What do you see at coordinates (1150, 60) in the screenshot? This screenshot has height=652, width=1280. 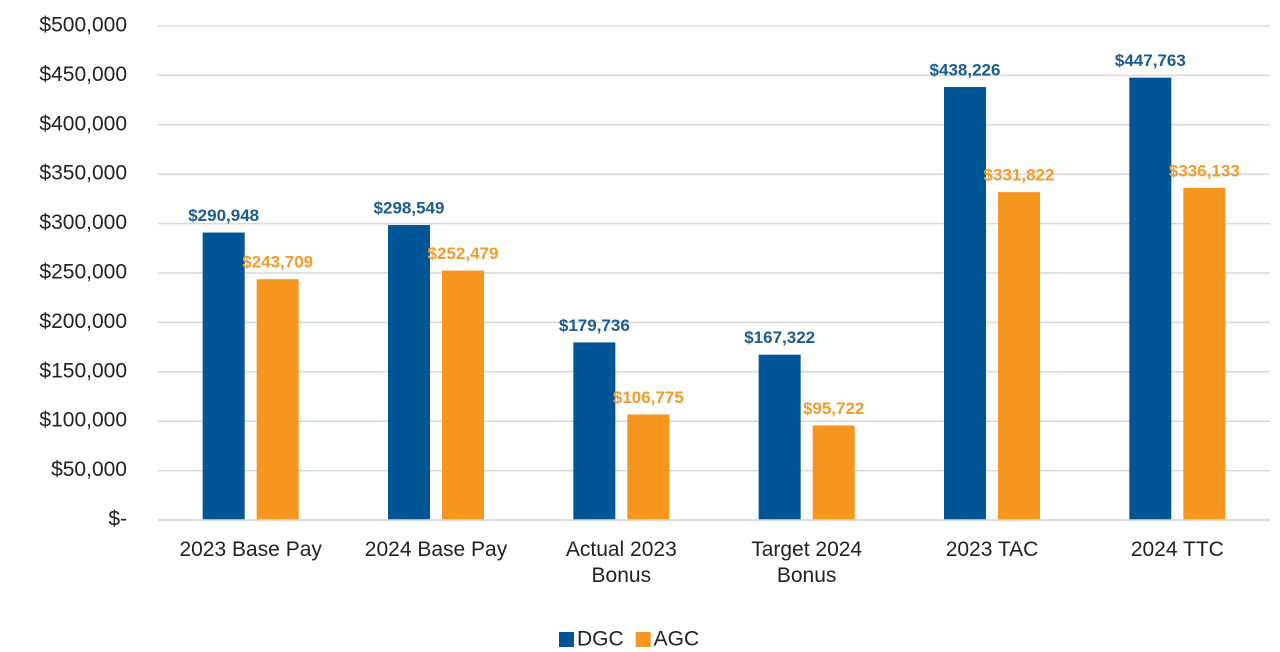 I see `value-label: $447,763` at bounding box center [1150, 60].